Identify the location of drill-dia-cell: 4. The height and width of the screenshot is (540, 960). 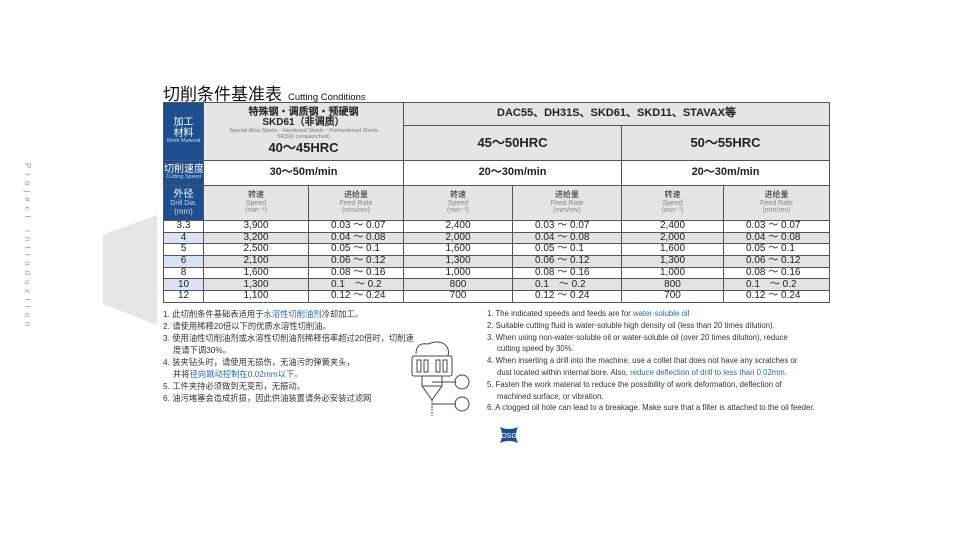
(183, 238).